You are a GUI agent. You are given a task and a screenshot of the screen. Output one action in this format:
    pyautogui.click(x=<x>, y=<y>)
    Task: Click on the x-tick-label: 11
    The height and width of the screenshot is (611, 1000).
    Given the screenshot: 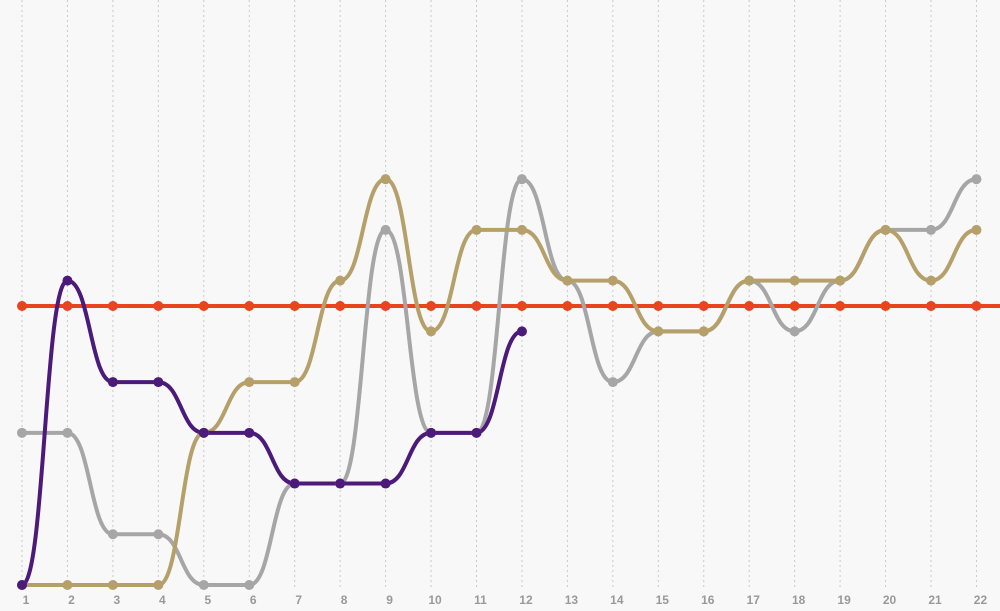 What is the action you would take?
    pyautogui.click(x=480, y=600)
    